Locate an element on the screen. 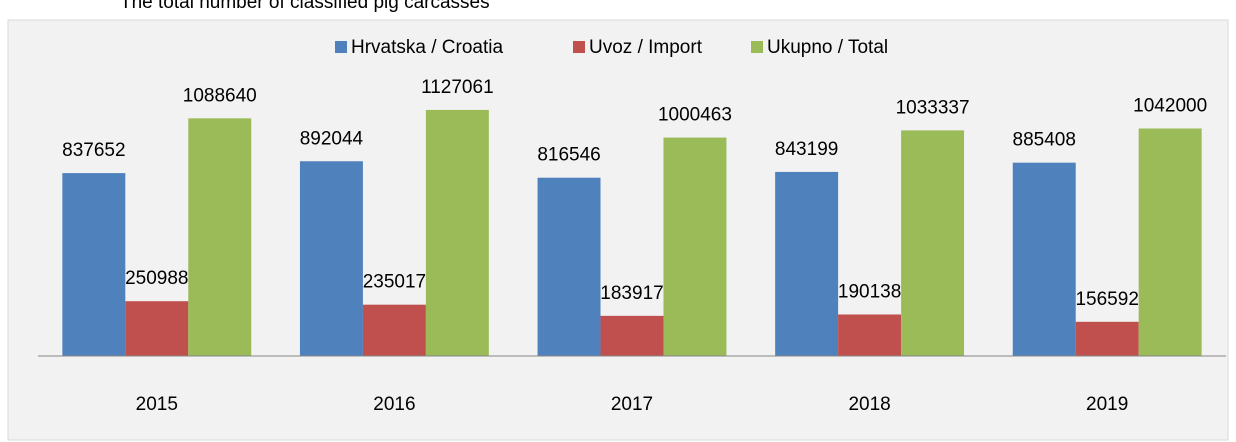 This screenshot has height=442, width=1236. legend-label: Uvoz / Import is located at coordinates (646, 47).